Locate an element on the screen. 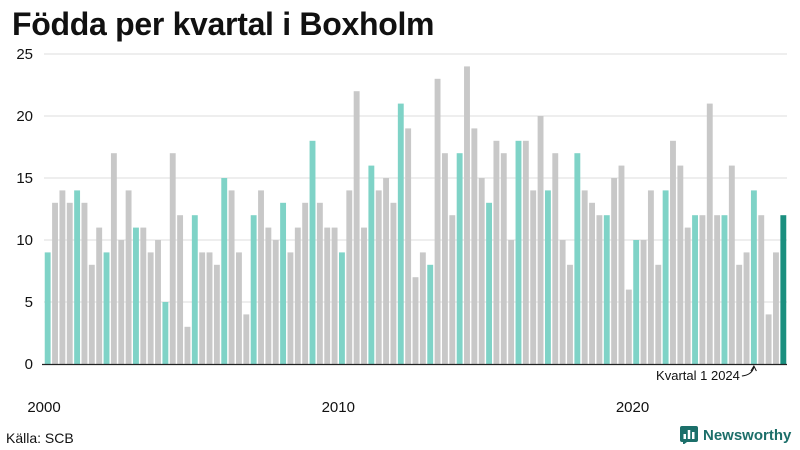 This screenshot has height=450, width=800. brand-logo: Newsworthy is located at coordinates (735, 435).